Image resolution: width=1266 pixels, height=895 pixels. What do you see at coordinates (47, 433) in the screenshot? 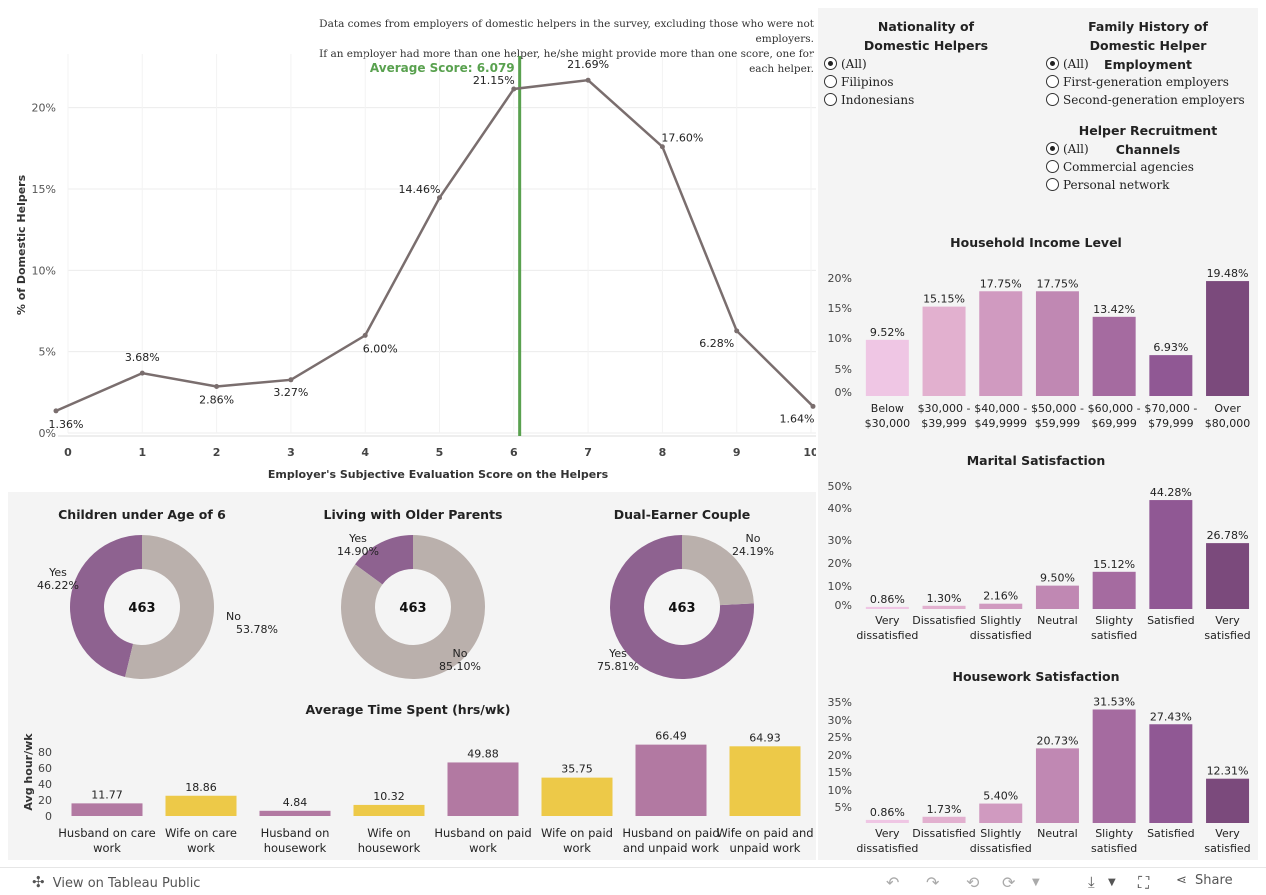
I see `y-tick-label: 0%` at bounding box center [47, 433].